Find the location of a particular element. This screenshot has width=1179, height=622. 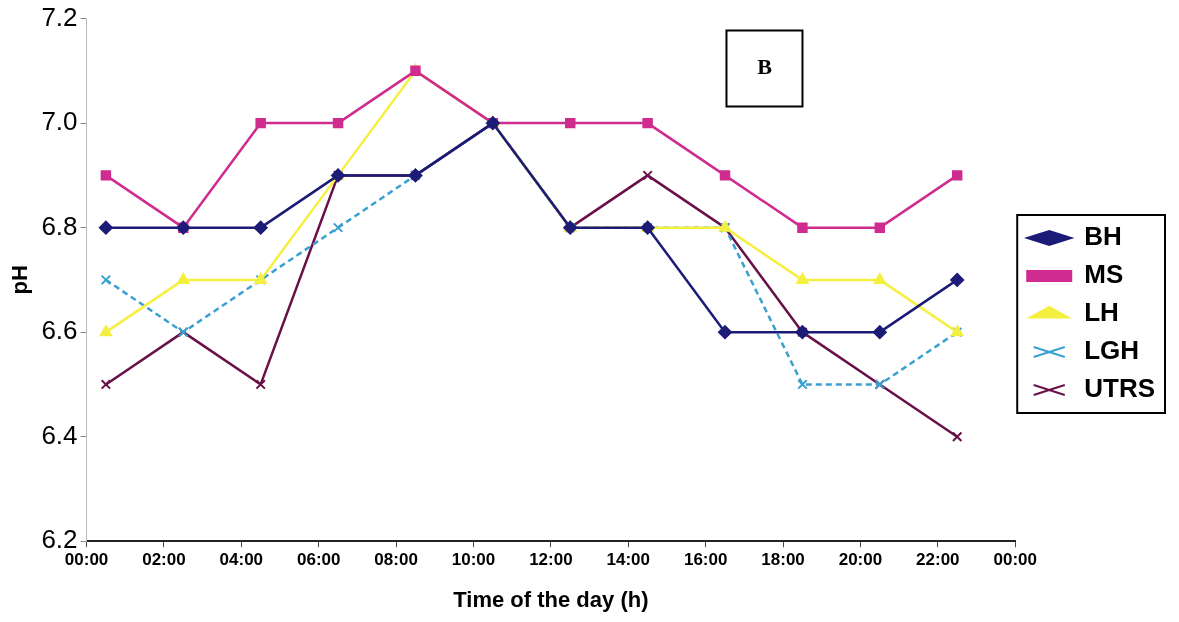

x-tick-label: 08:00 is located at coordinates (396, 560).